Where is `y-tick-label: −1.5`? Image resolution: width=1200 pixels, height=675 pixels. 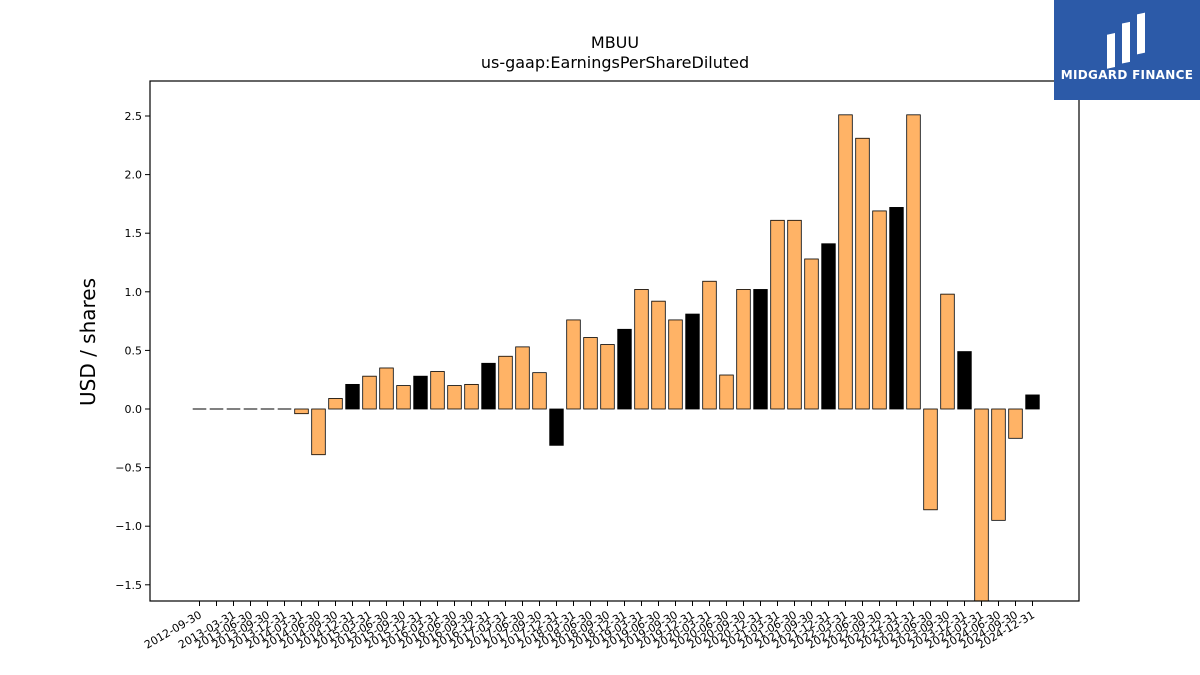 y-tick-label: −1.5 is located at coordinates (128, 585).